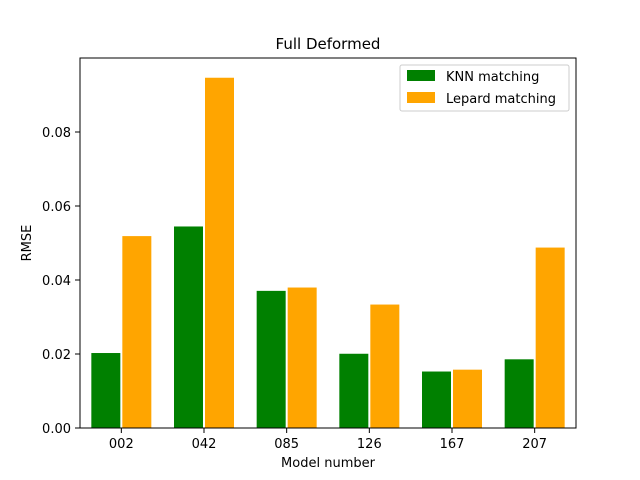  Describe the element at coordinates (328, 44) in the screenshot. I see `chart-title: Full Deformed` at that location.